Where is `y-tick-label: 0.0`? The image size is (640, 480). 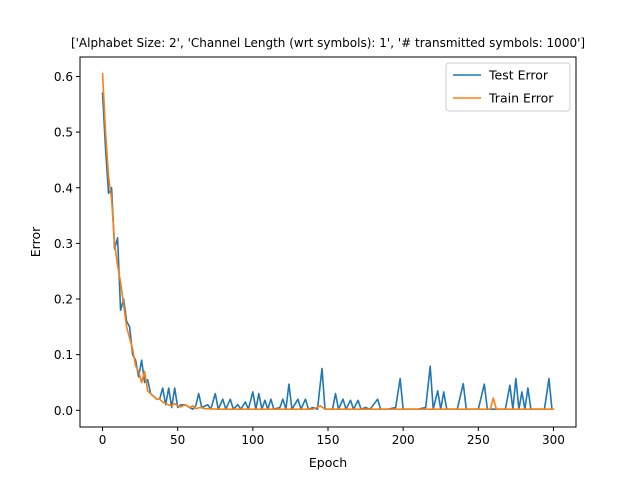
y-tick-label: 0.0 is located at coordinates (63, 411).